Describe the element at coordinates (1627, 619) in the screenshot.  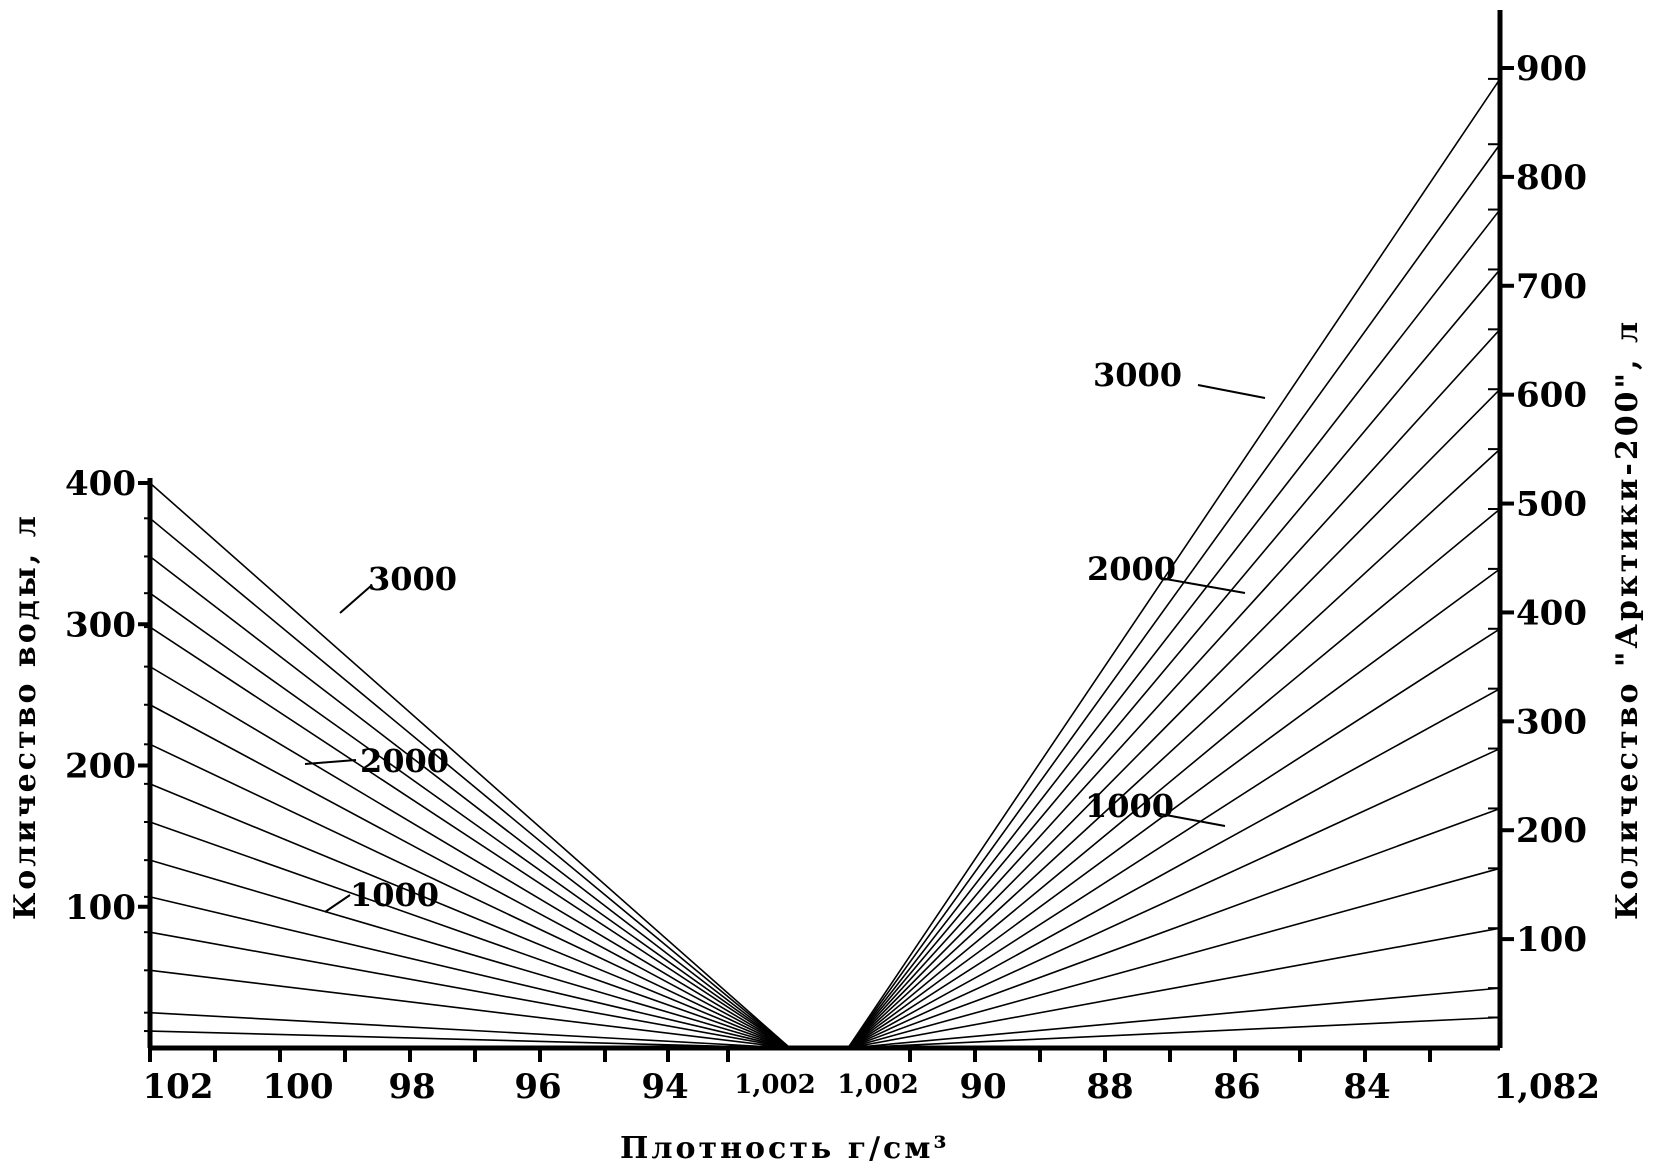
I see `right-y-axis-title: Количество "Арктики-200", л` at that location.